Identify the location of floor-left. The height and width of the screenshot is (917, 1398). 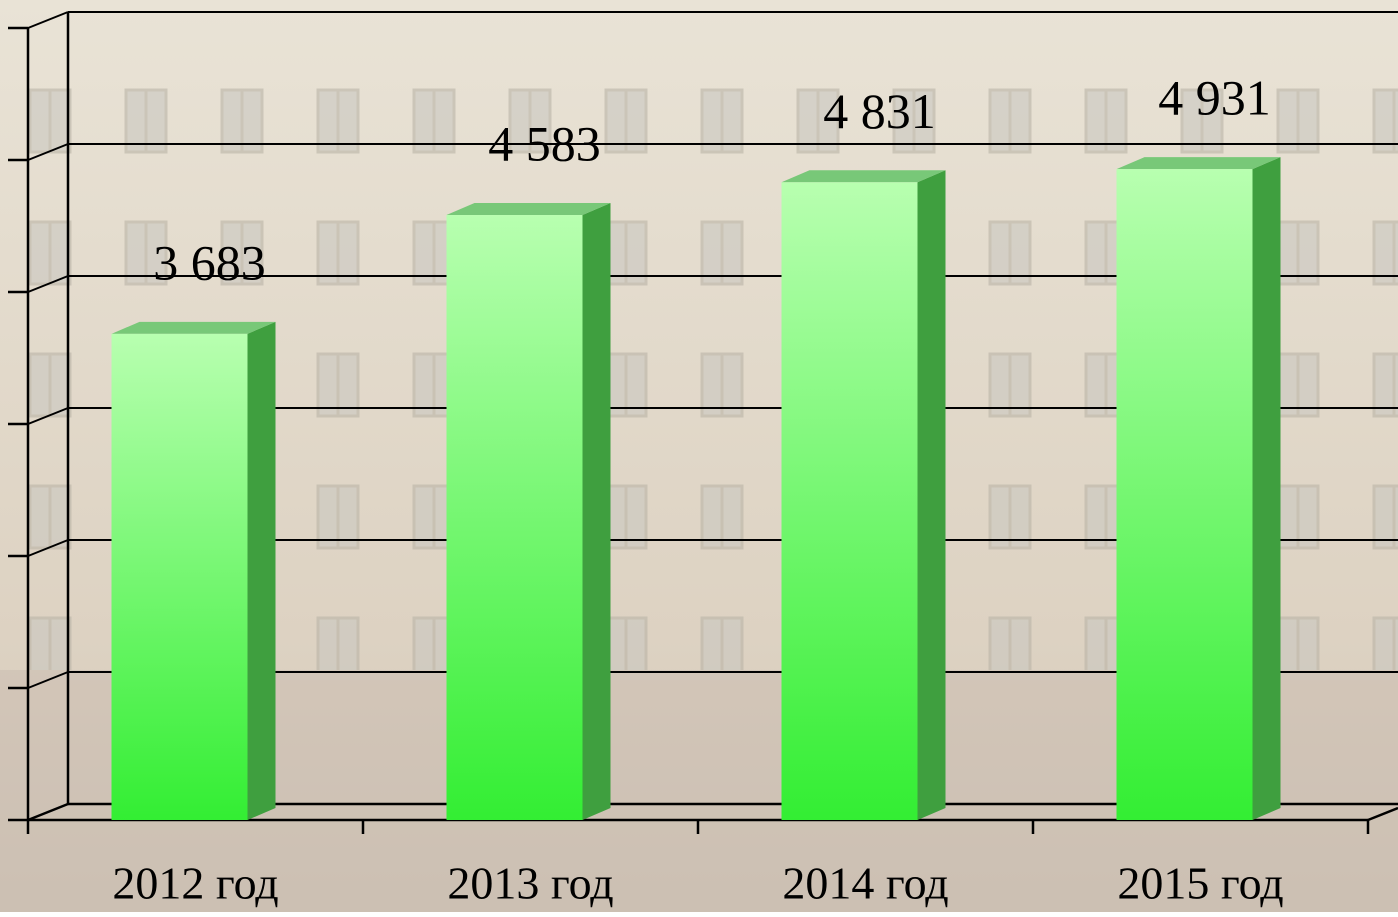
(48, 812).